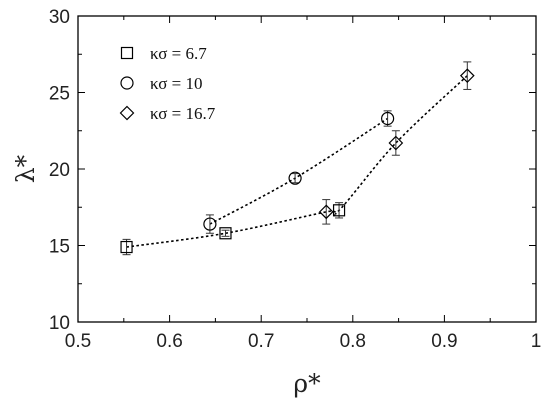  What do you see at coordinates (261, 341) in the screenshot?
I see `x-tick-label: 0.7` at bounding box center [261, 341].